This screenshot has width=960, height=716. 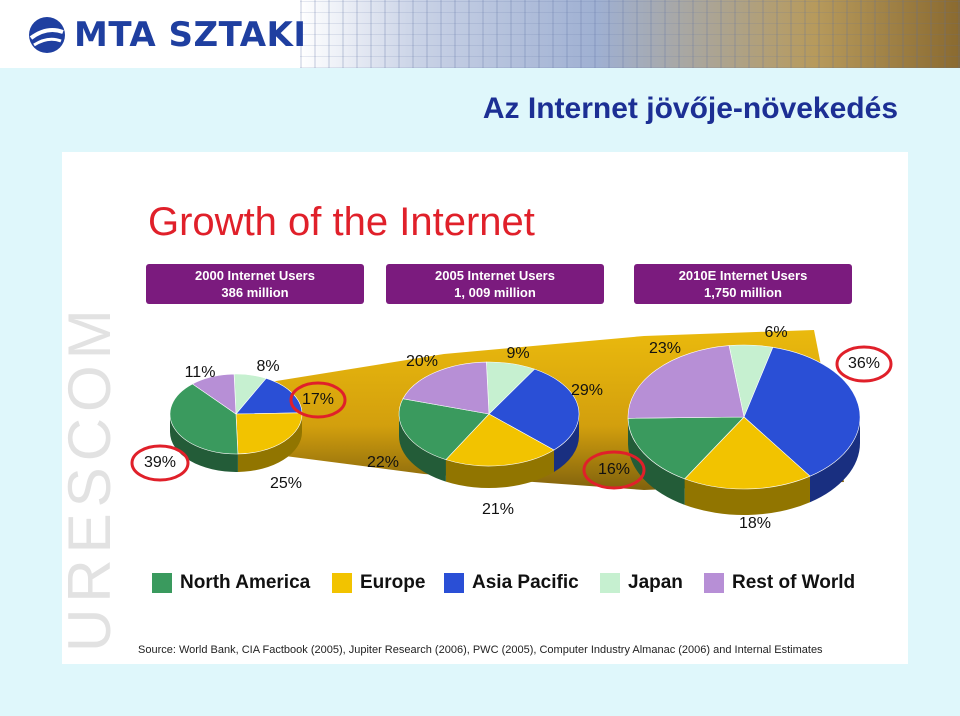 I want to click on legend-label: Asia Pacific, so click(x=525, y=582).